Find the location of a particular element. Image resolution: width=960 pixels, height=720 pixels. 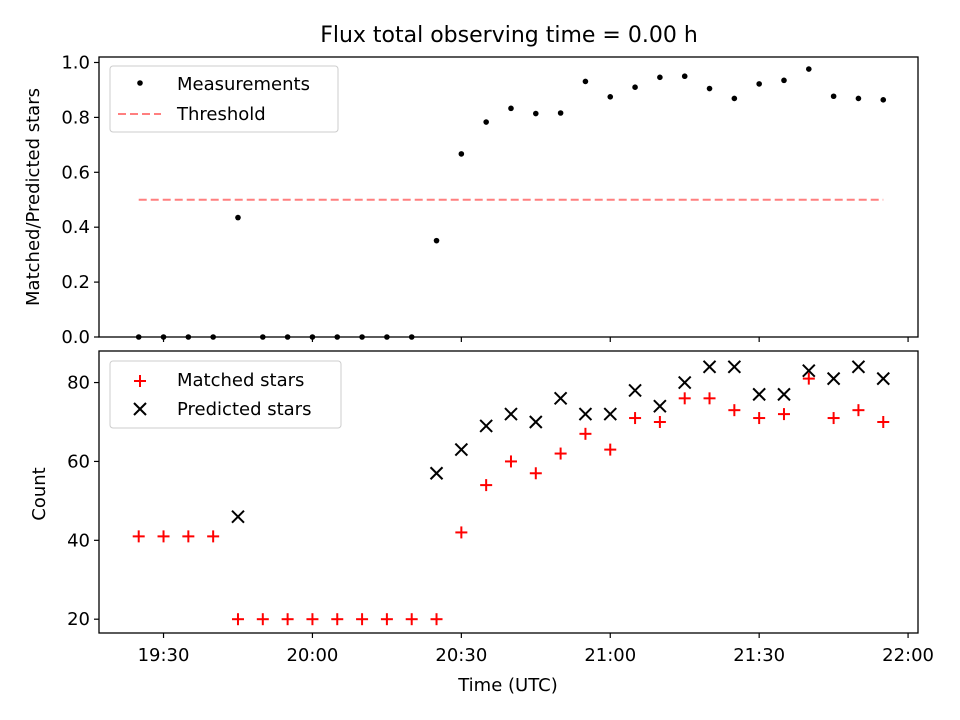

top-legend-box is located at coordinates (224, 99).